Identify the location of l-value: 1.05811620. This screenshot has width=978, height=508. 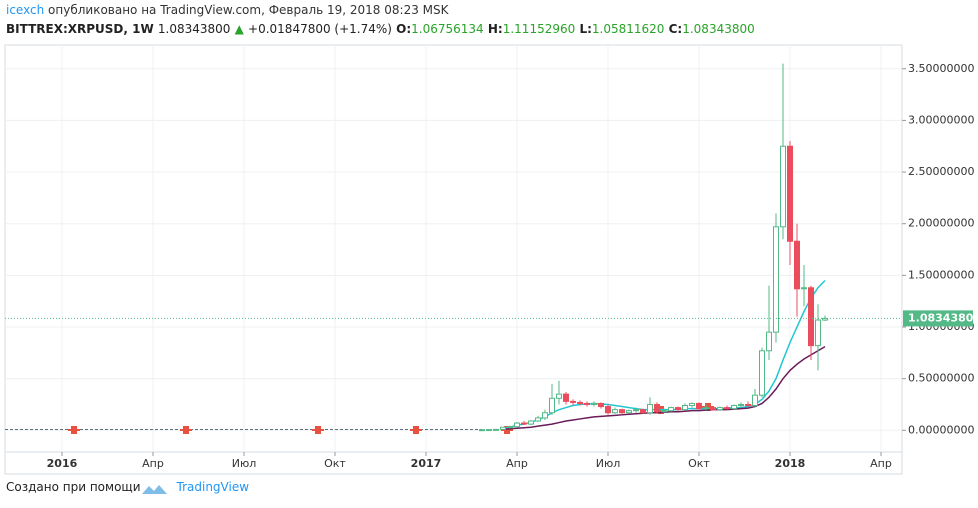
(628, 29).